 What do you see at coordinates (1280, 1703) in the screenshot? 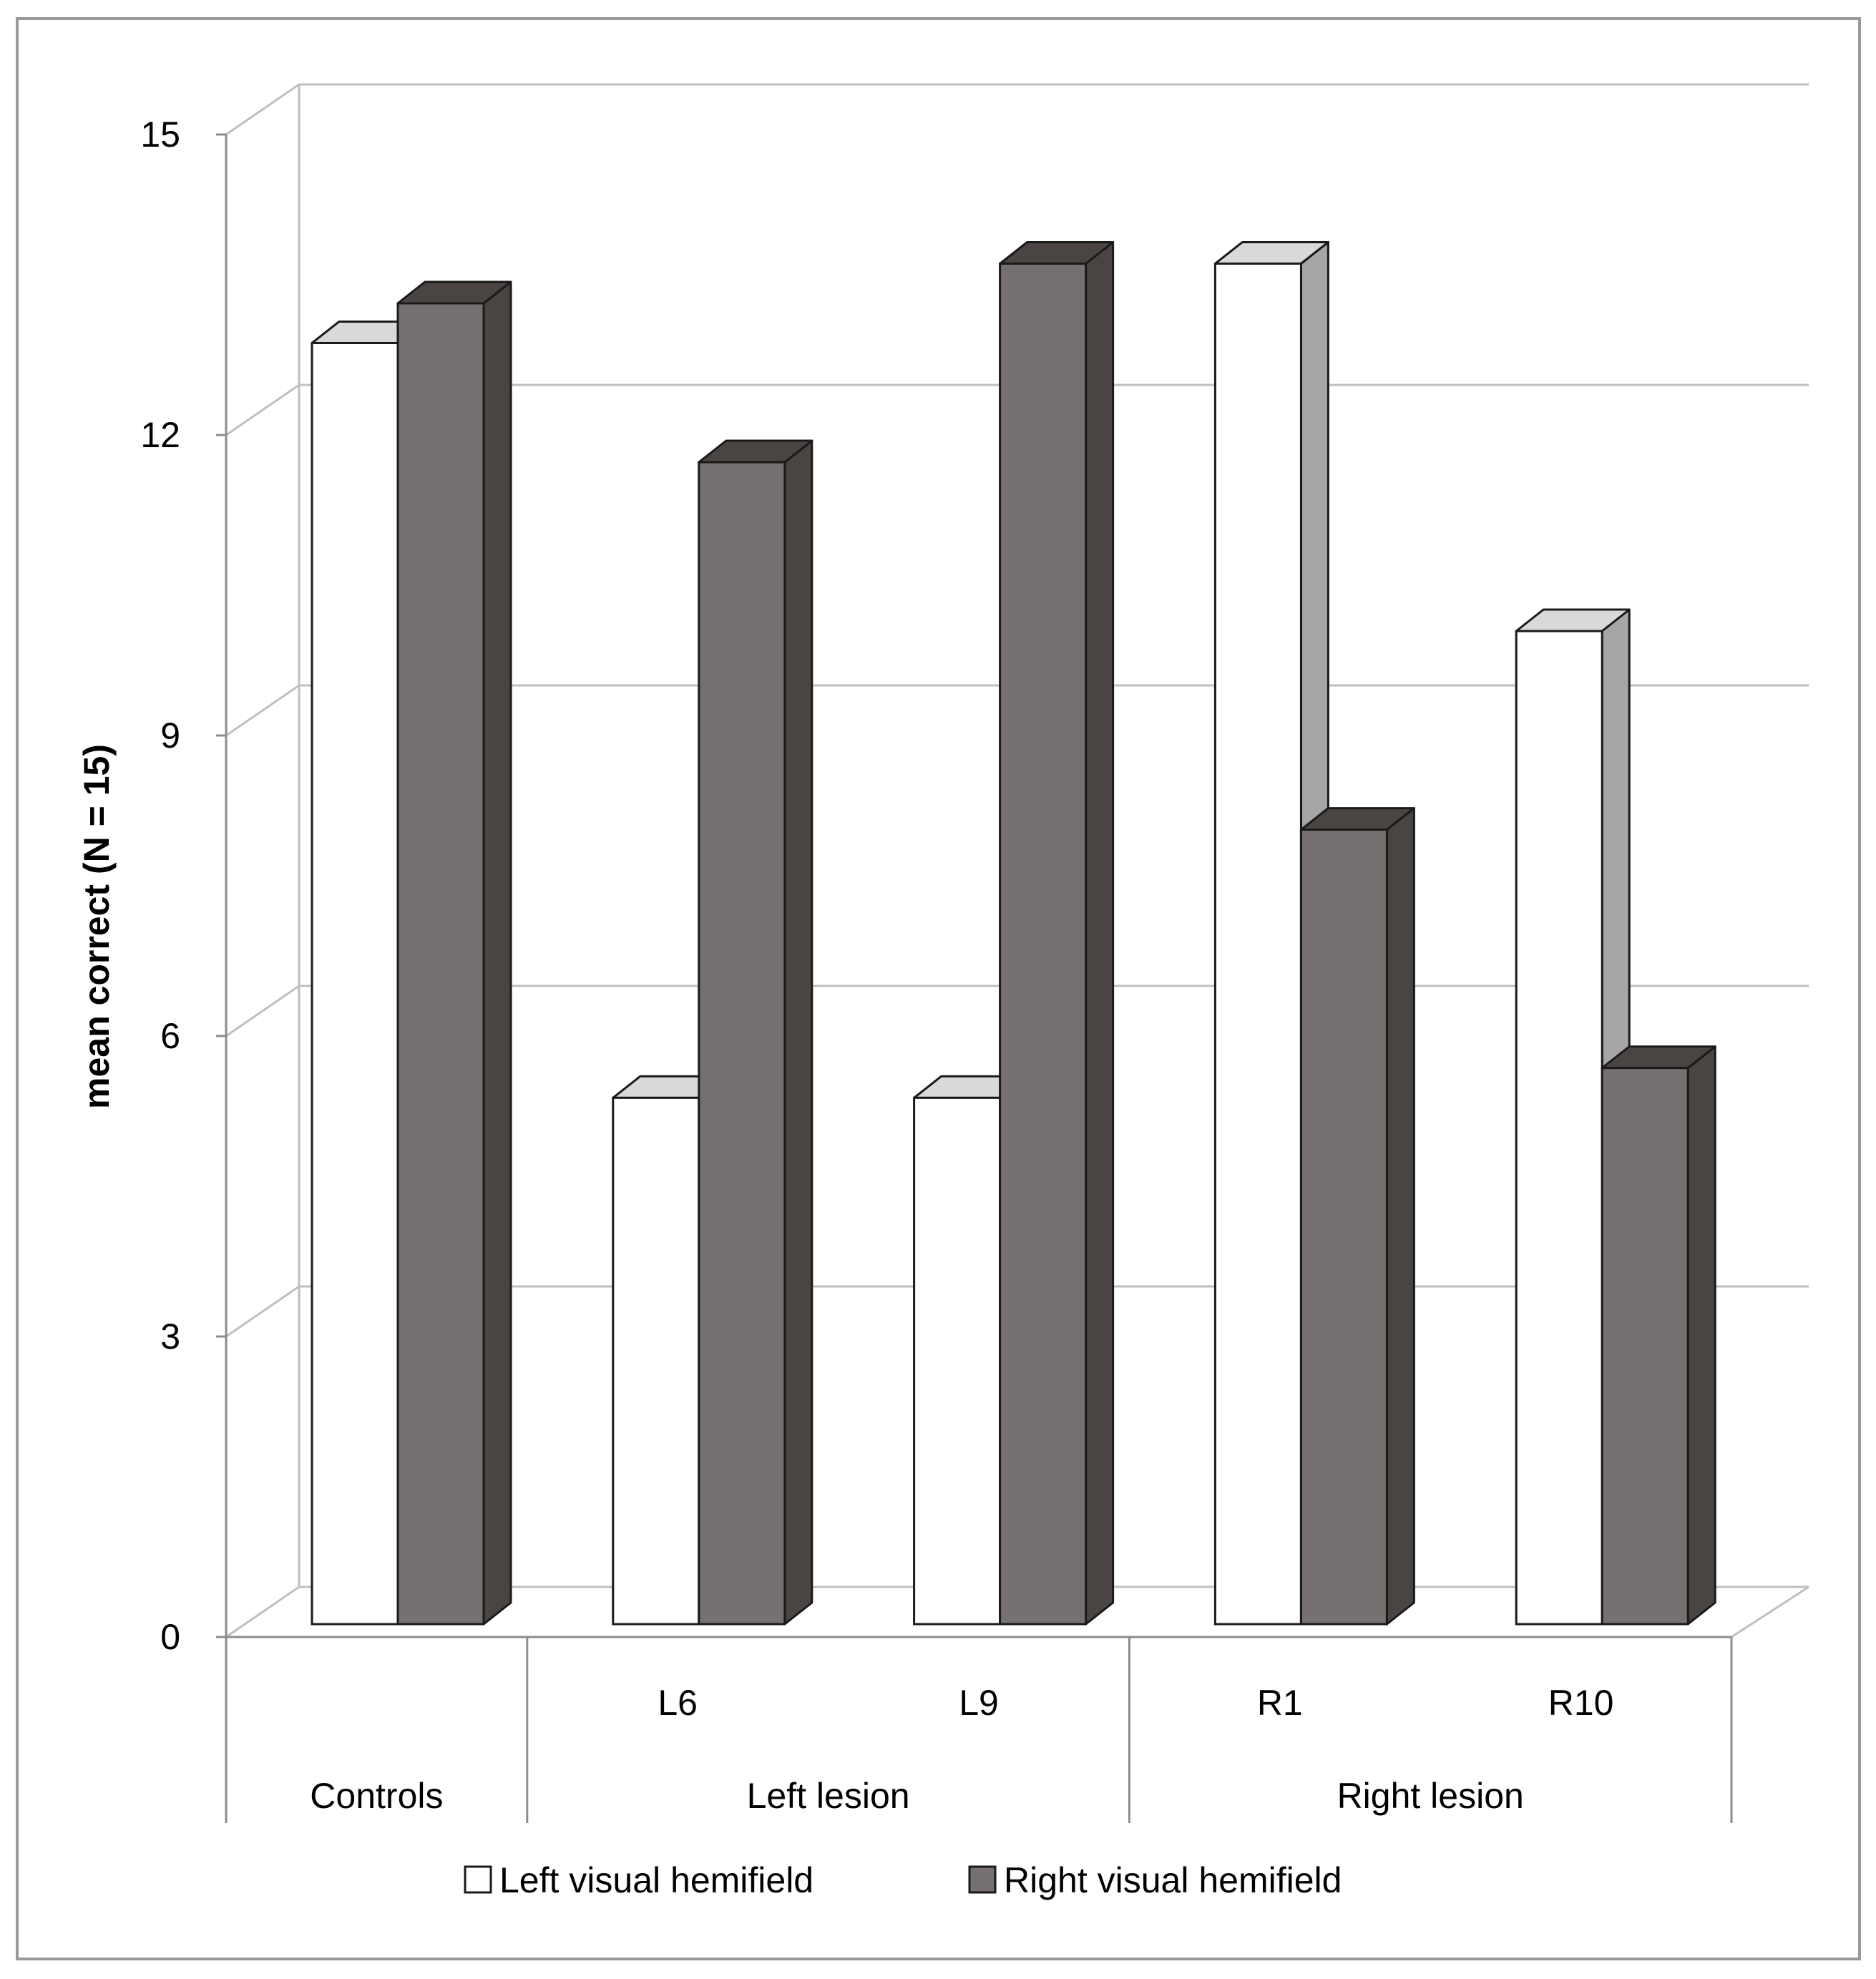
I see `x-tick-label: R1` at bounding box center [1280, 1703].